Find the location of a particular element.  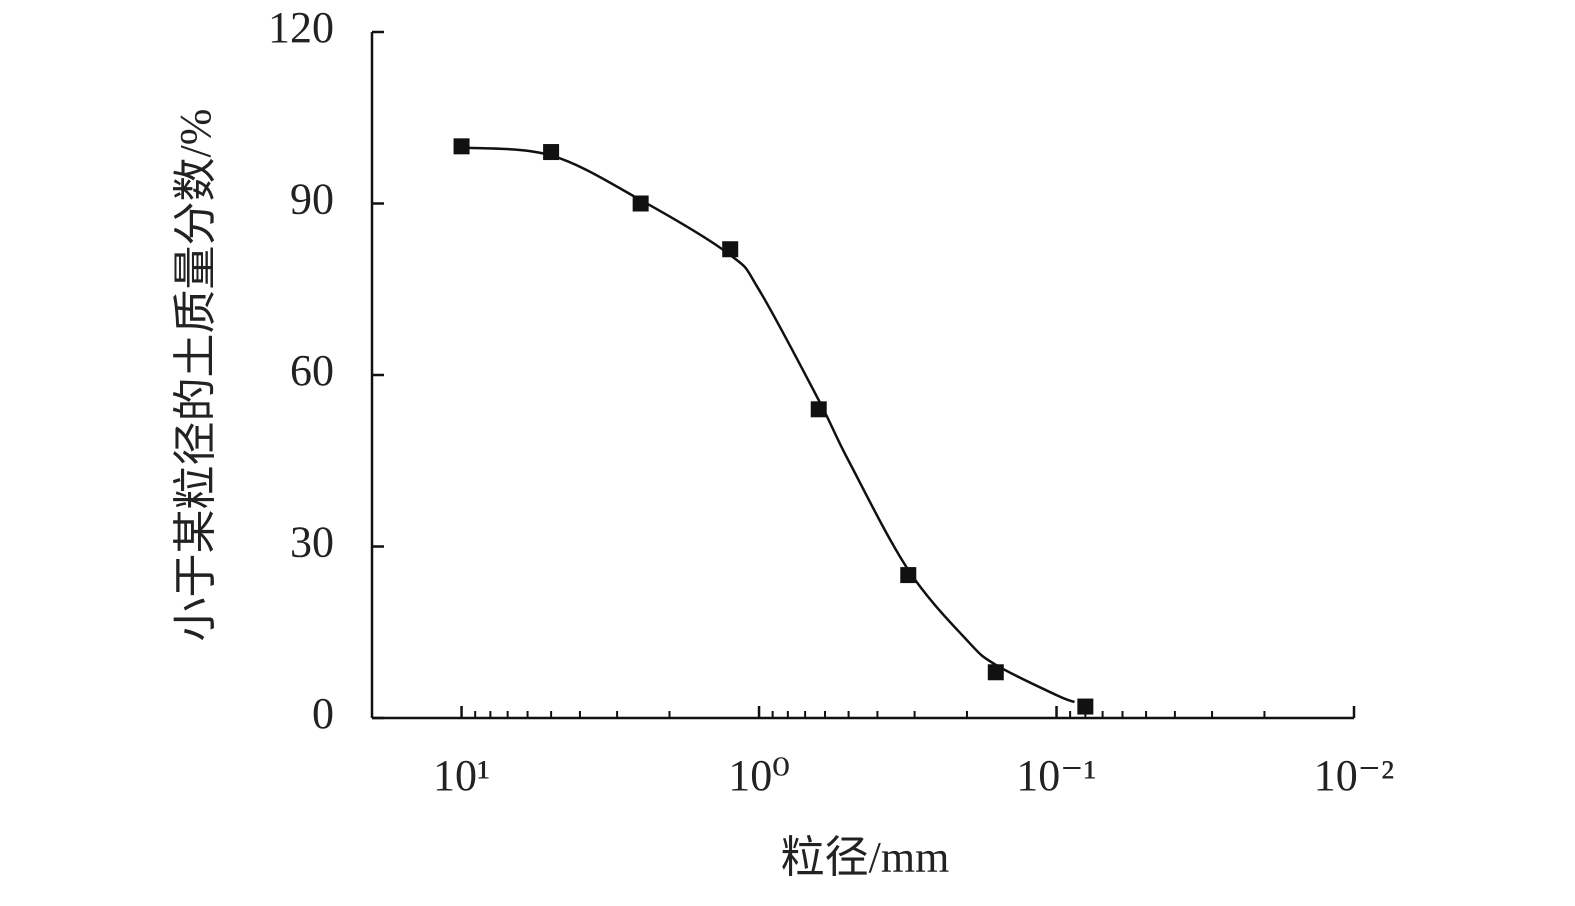

y-tick-label: 60 is located at coordinates (312, 370).